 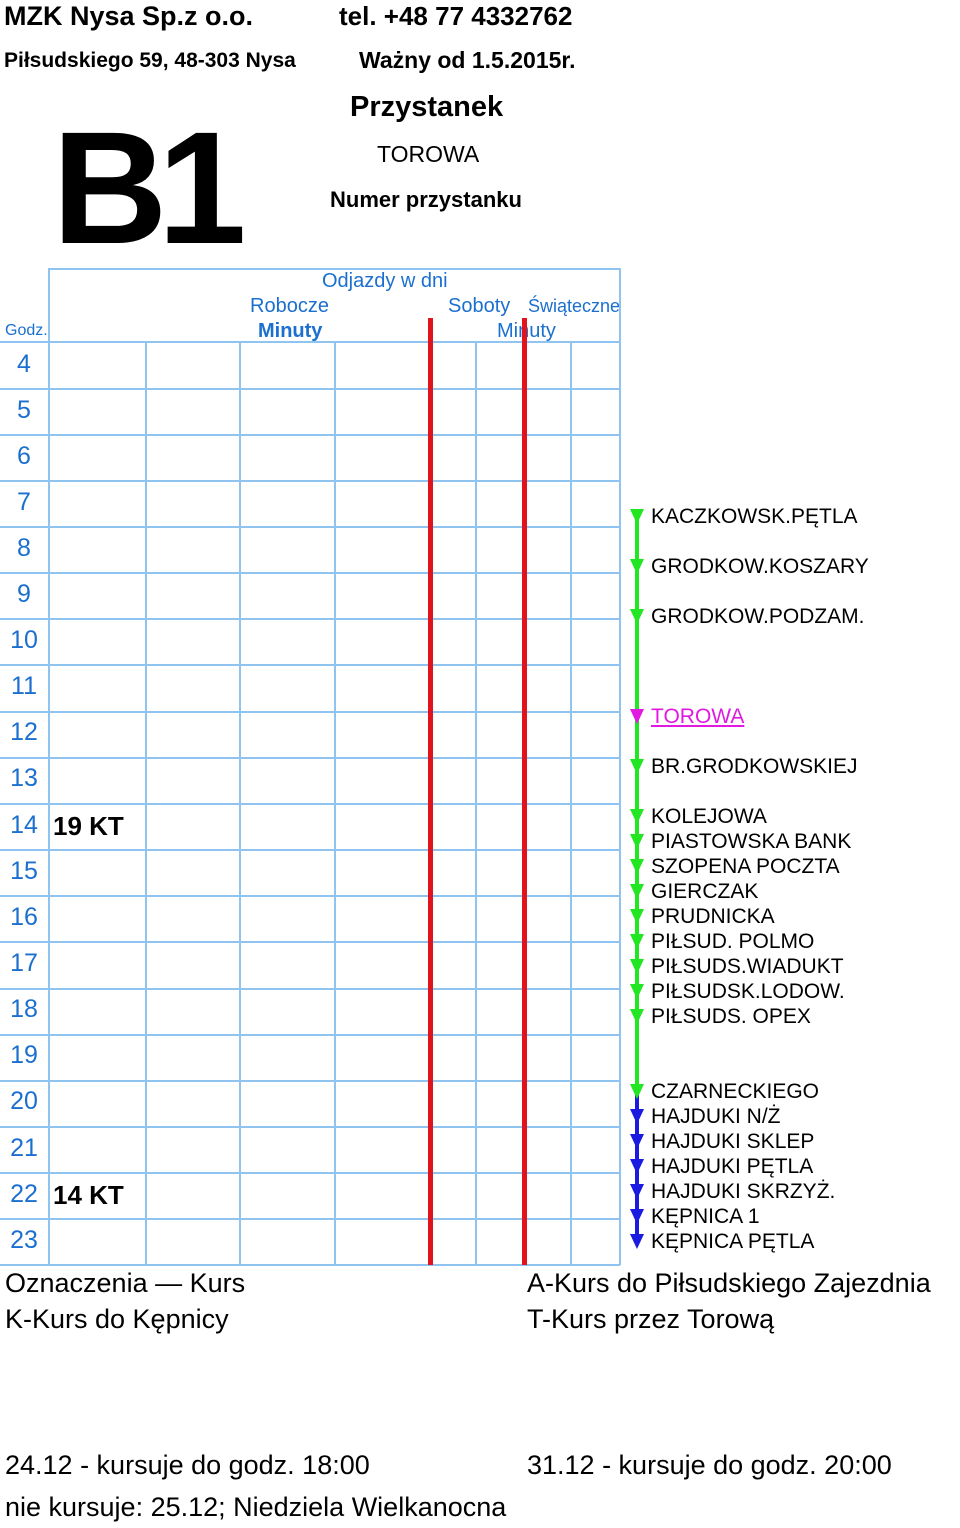 What do you see at coordinates (735, 1091) in the screenshot?
I see `stop-name: CZARNECKIEGO` at bounding box center [735, 1091].